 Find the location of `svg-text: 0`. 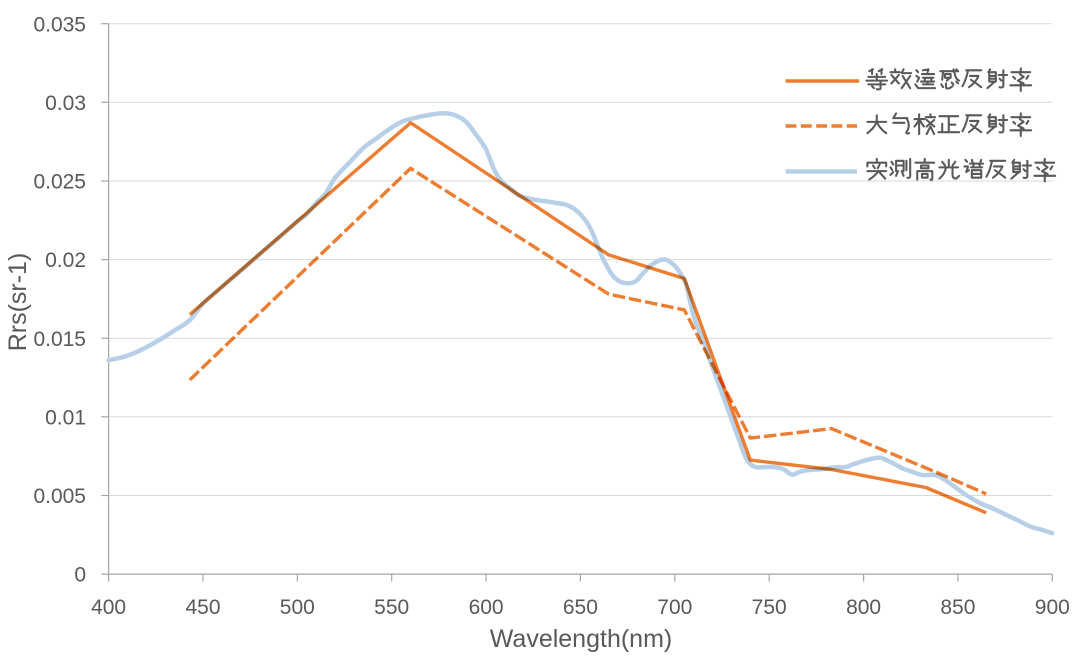

svg-text: 0 is located at coordinates (80, 575).